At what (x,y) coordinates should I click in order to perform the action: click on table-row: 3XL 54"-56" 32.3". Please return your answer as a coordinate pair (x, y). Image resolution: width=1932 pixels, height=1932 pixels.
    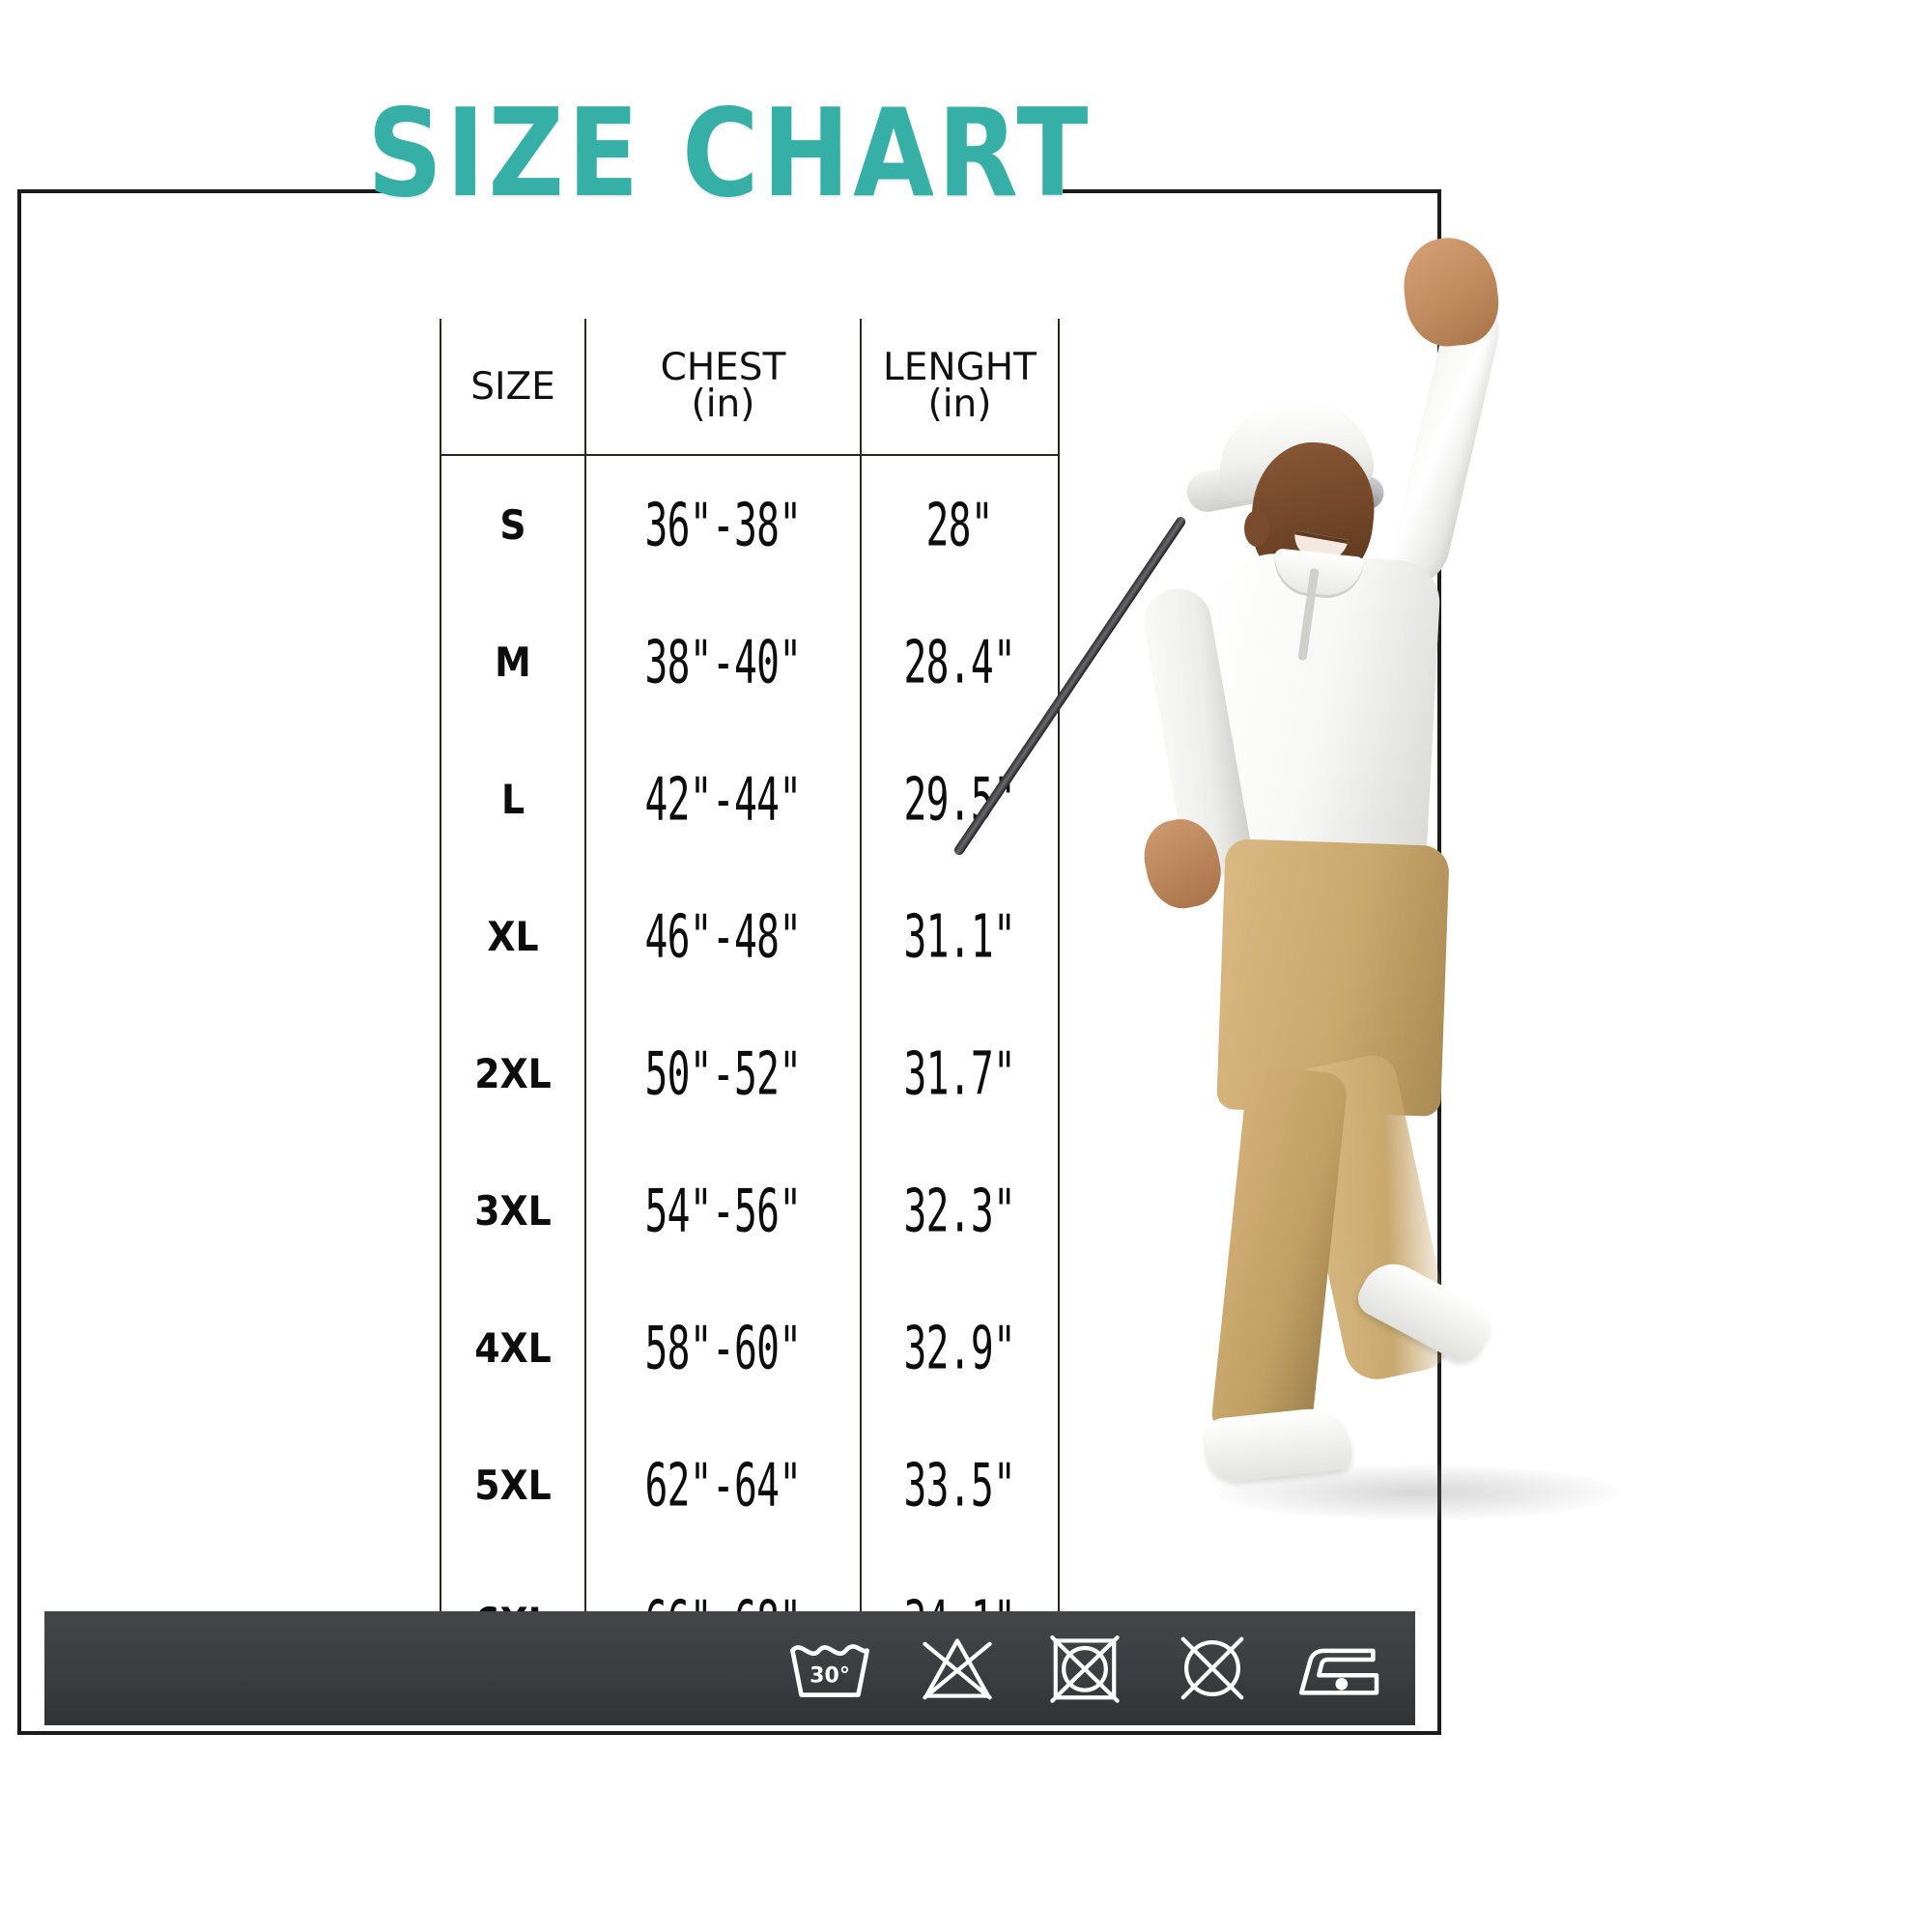
    Looking at the image, I should click on (750, 1210).